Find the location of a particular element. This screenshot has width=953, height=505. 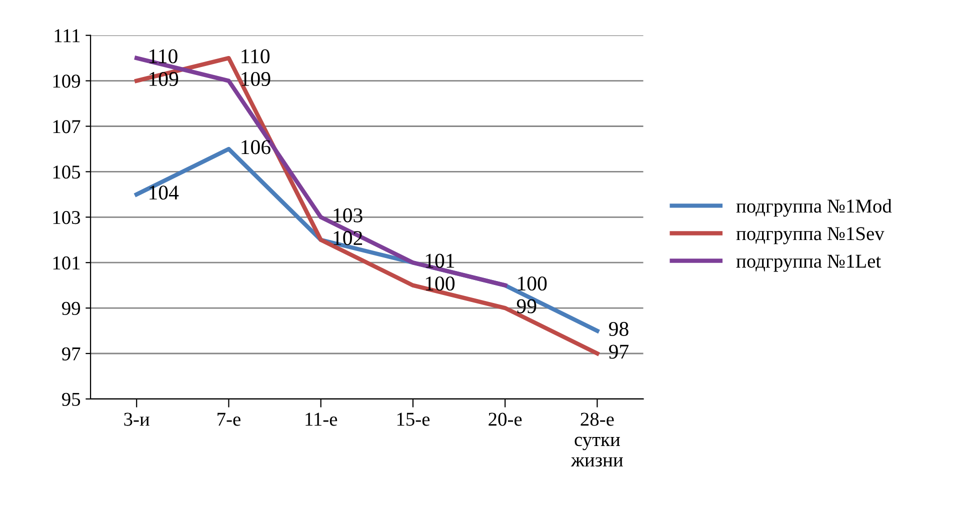

data-label: 99 is located at coordinates (526, 306).